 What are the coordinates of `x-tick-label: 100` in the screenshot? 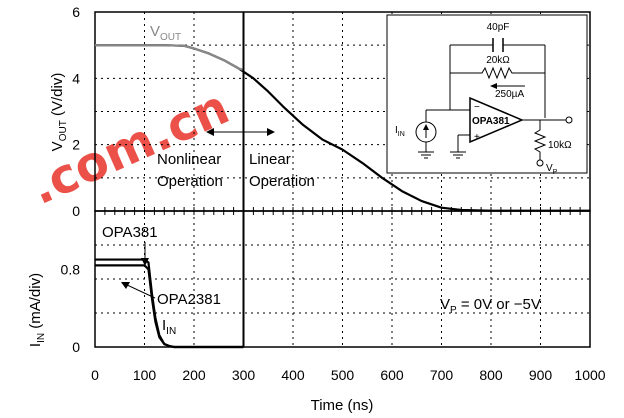 It's located at (145, 375).